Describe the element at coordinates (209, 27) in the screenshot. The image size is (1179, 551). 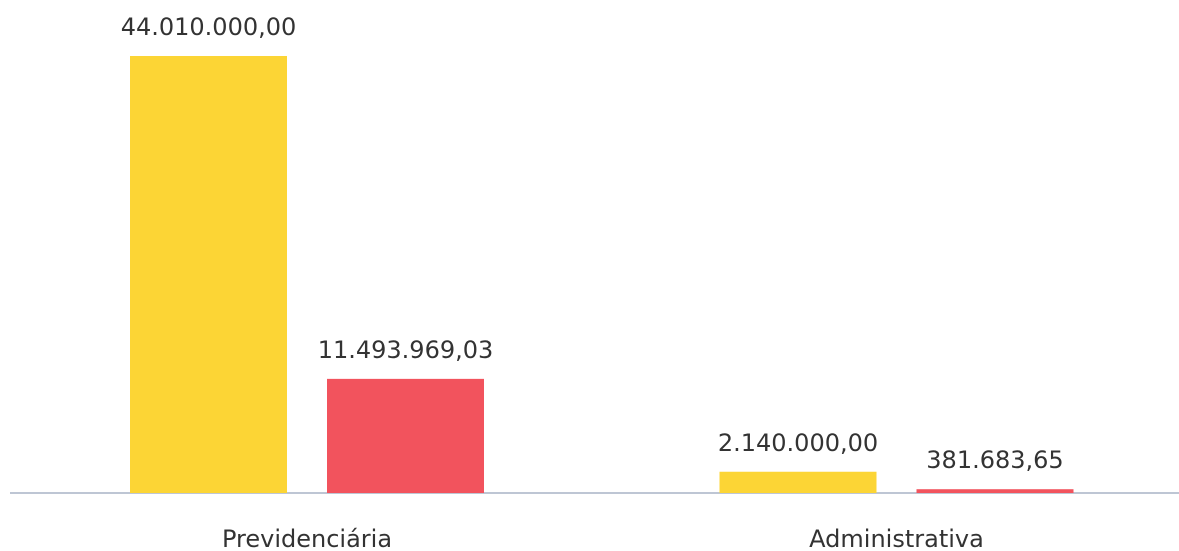
I see `value-label: 44.010.000,00` at that location.